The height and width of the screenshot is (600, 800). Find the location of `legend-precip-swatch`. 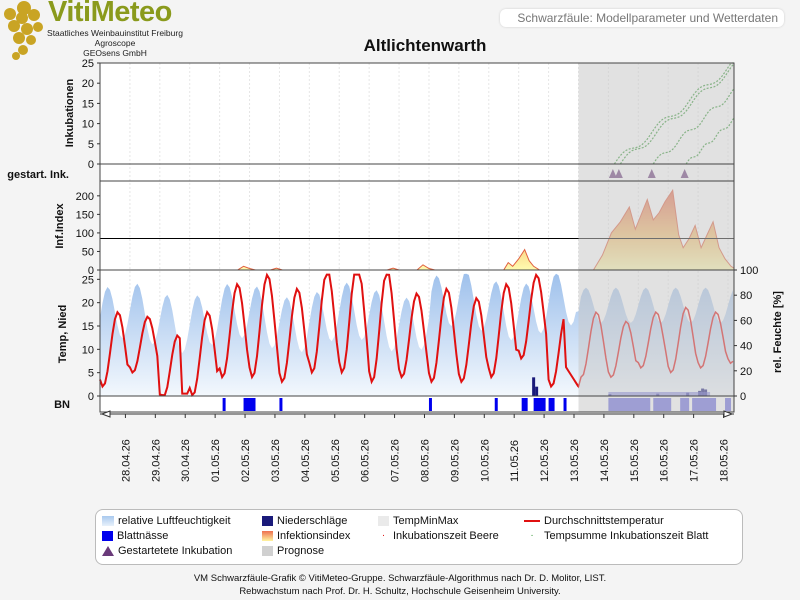

legend-precip-swatch is located at coordinates (267, 521).